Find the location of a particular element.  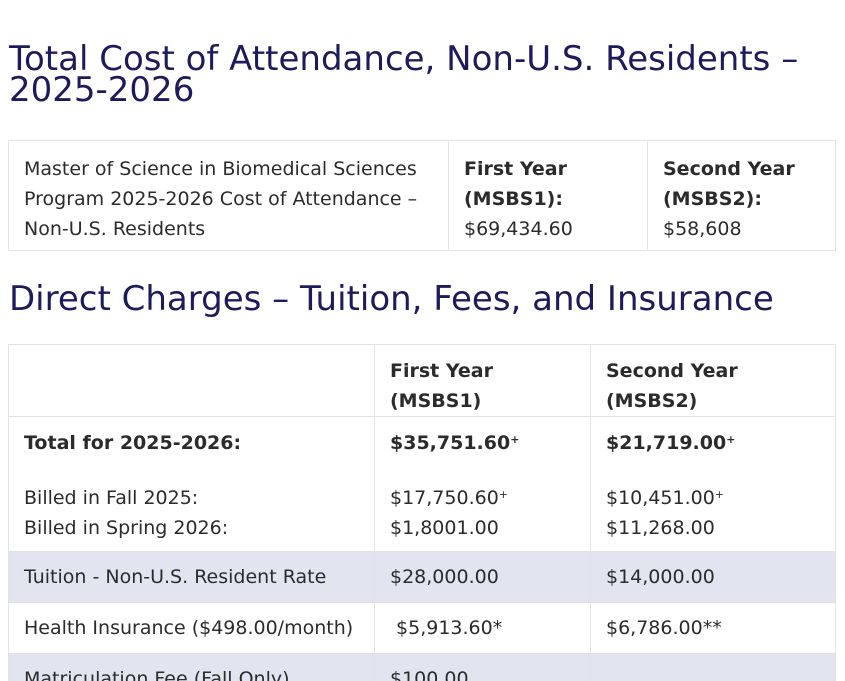

table-row-matriculation-fee: Matriculation Fee (Fall Only) $100.00 is located at coordinates (422, 667).